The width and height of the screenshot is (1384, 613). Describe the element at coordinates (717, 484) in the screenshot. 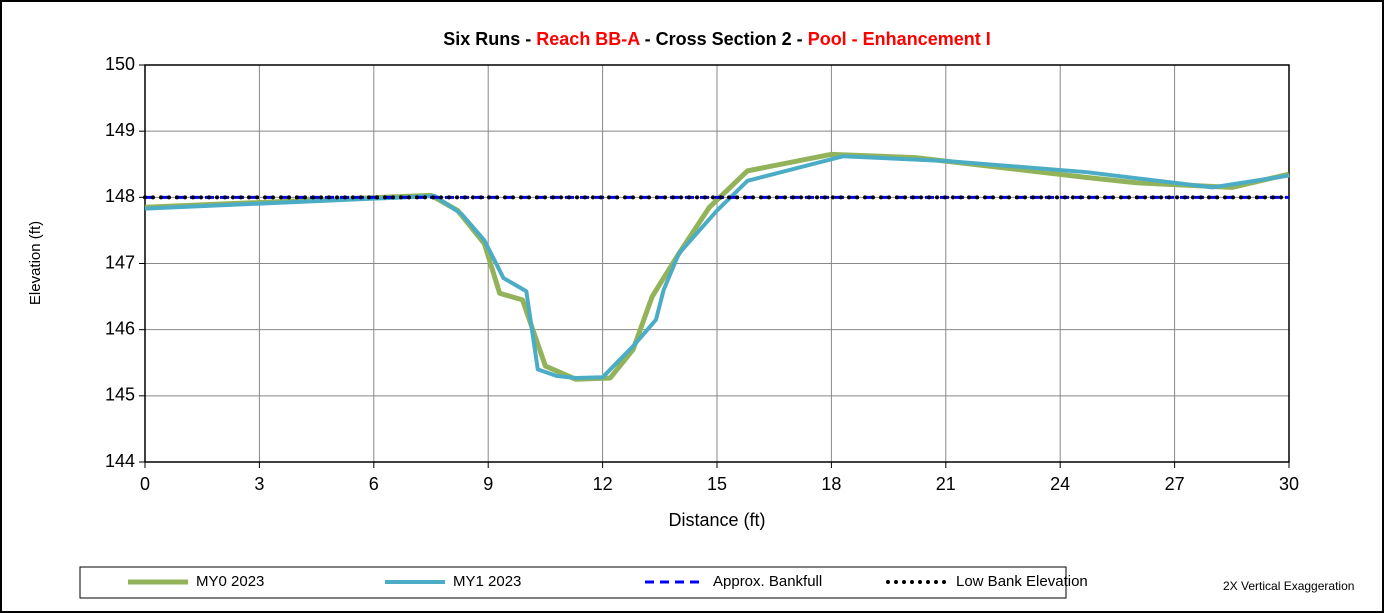

I see `x-tick-label: 15` at that location.